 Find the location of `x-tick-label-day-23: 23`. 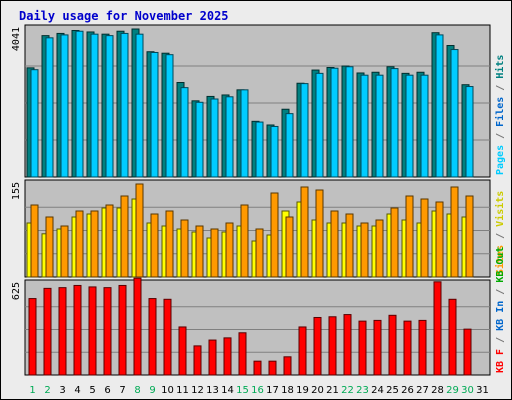

x-tick-label-day-23: 23 is located at coordinates (362, 390).